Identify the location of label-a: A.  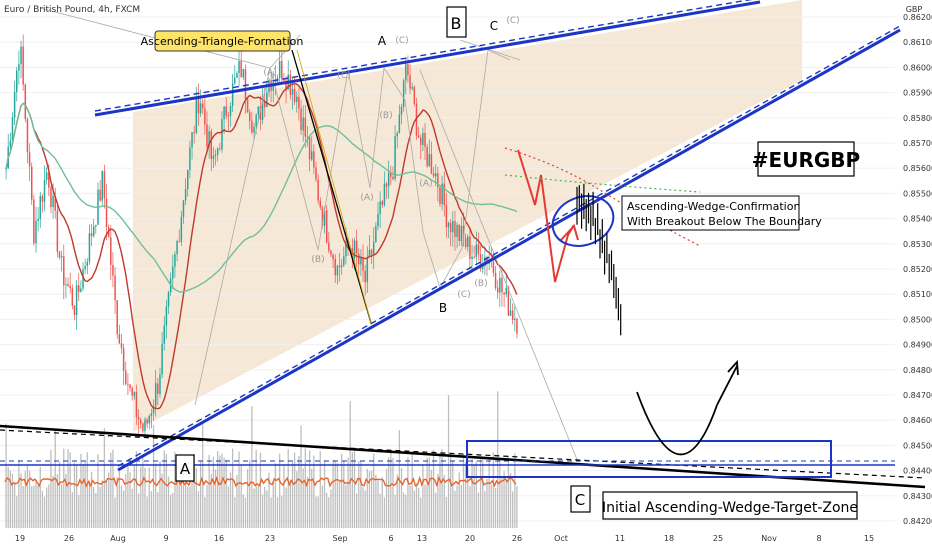
(185, 469).